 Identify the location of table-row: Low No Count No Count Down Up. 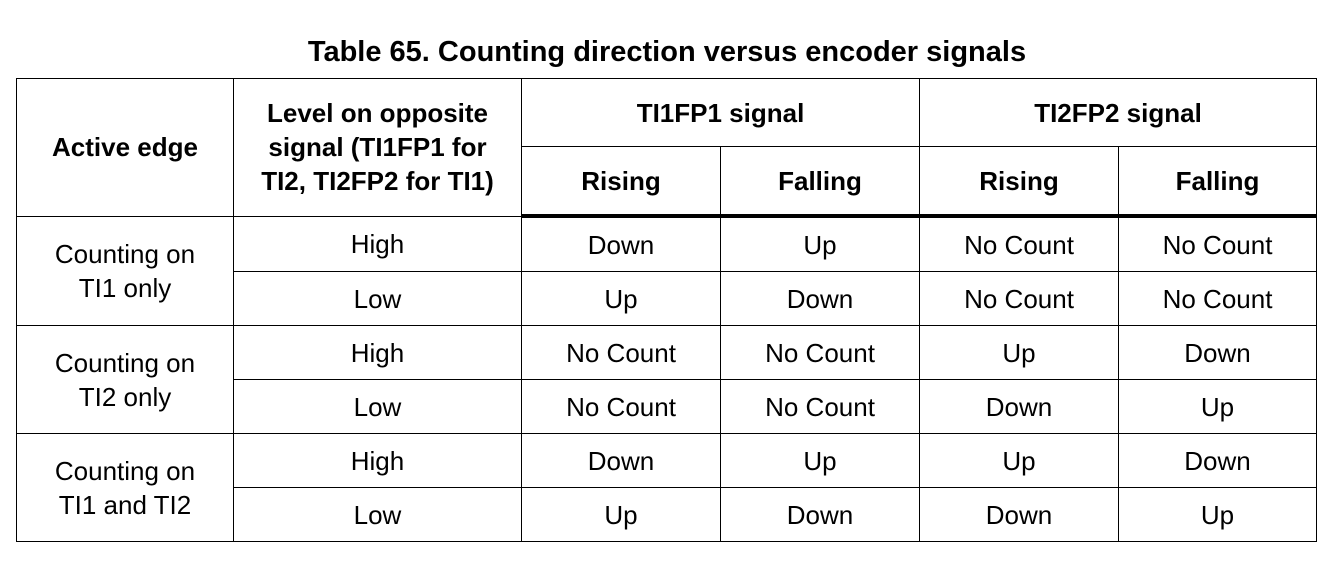
(667, 406).